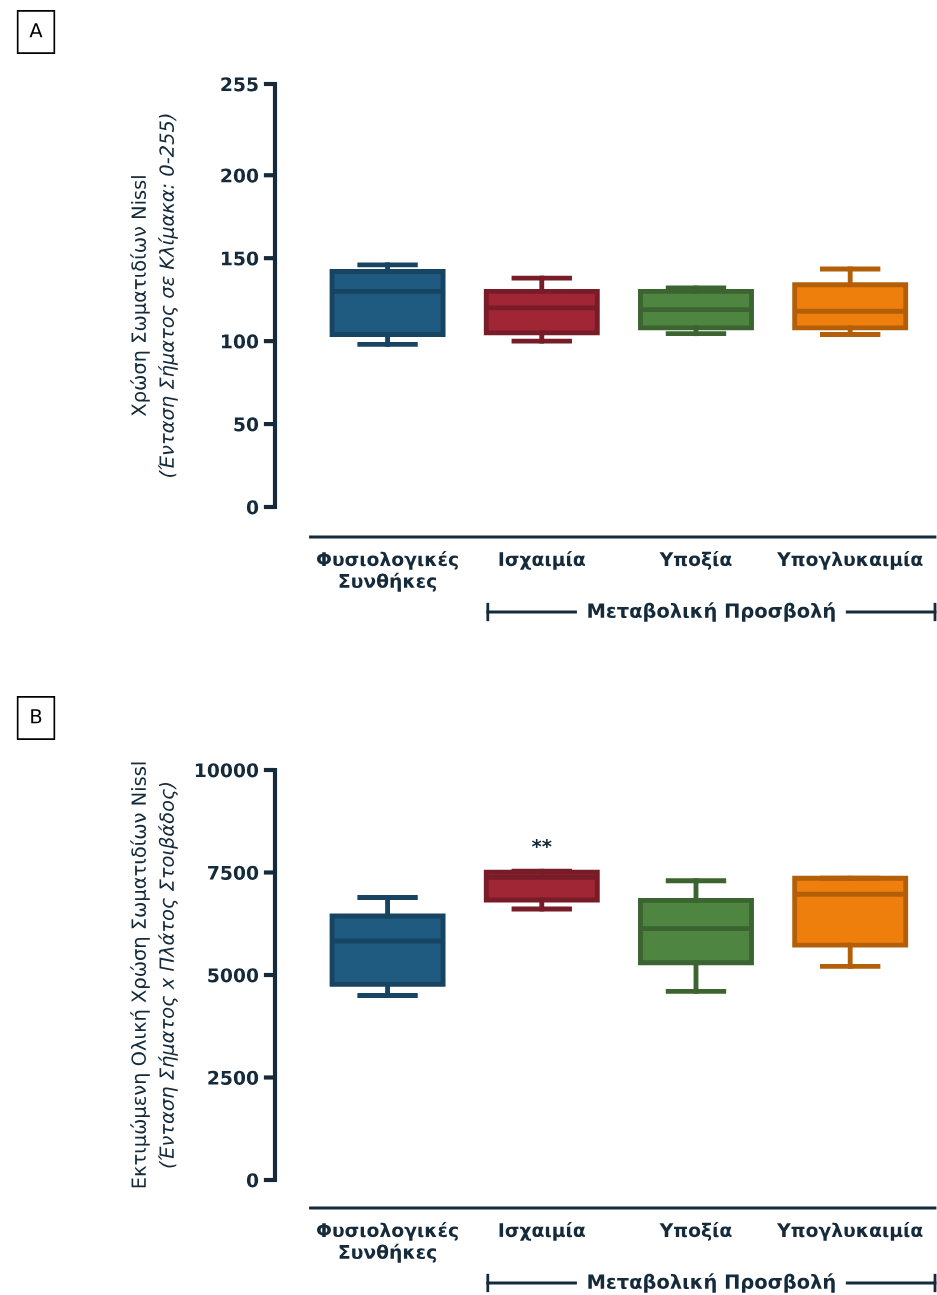  Describe the element at coordinates (239, 84) in the screenshot. I see `y-tick-label: 255` at that location.